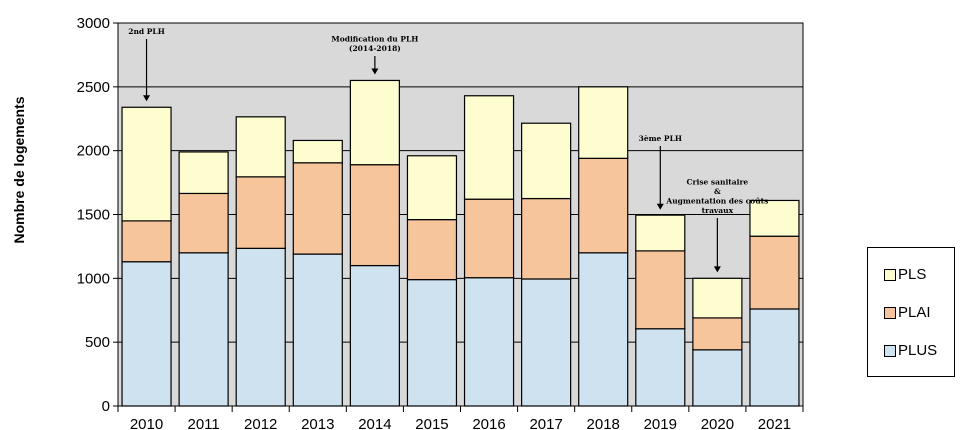  I want to click on y-axis-label: Nombre de logements, so click(19, 169).